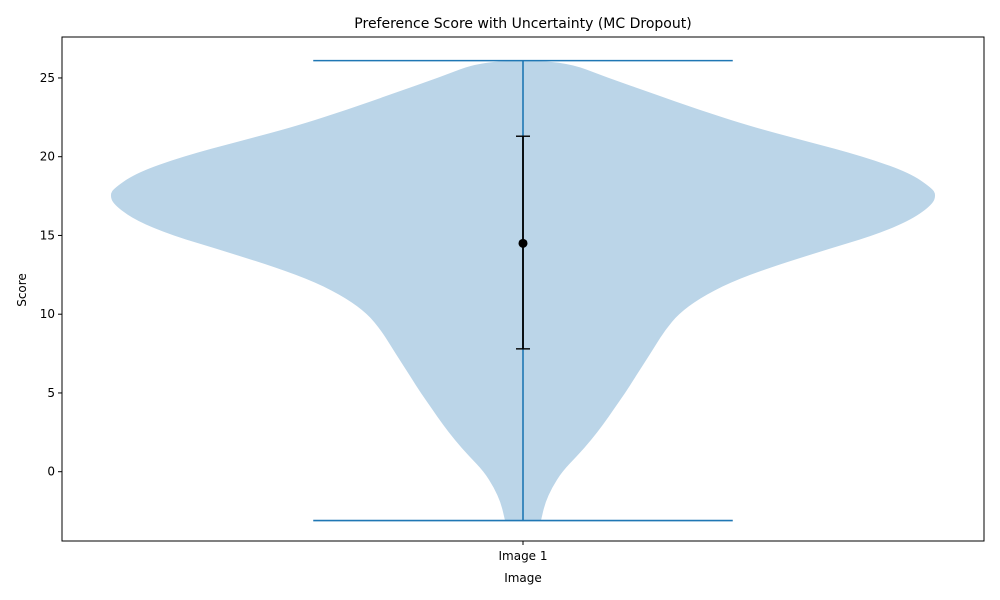 This screenshot has width=1000, height=600. Describe the element at coordinates (51, 393) in the screenshot. I see `y-tick-label: 5` at that location.